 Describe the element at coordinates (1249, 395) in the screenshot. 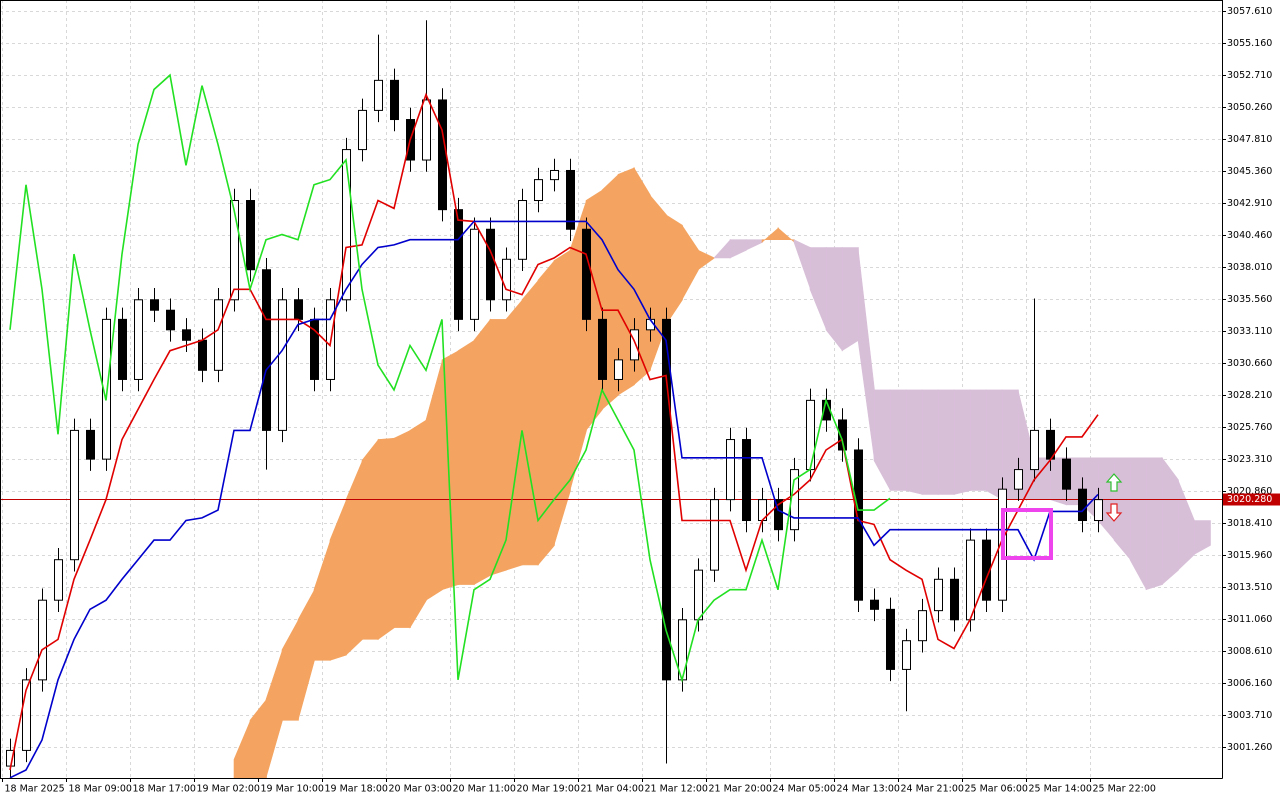

I see `y-tick-label: 3028.210` at that location.